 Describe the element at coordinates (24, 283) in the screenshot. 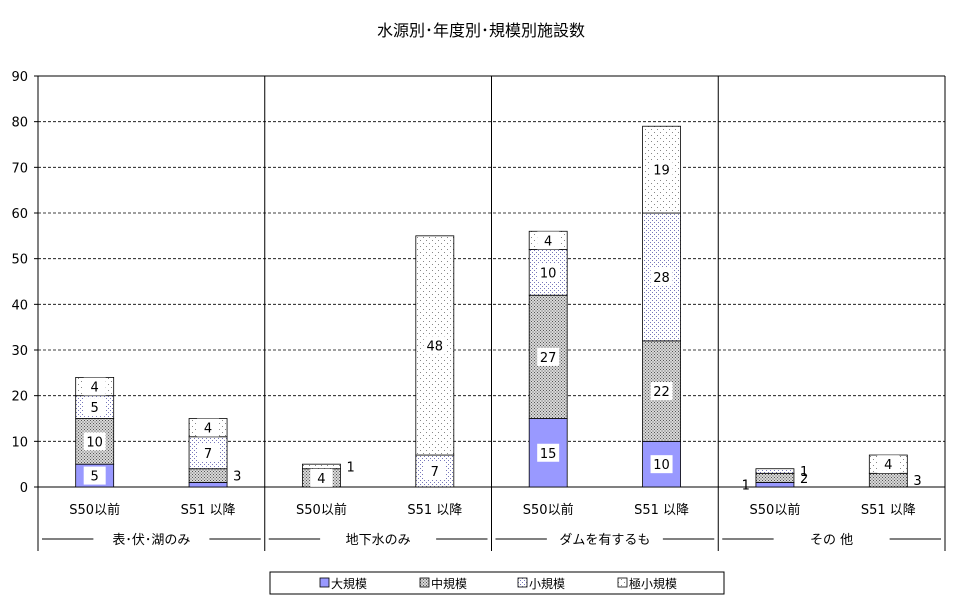

I see `y-axis-ticks: 0 10 20 30 40 50 60 70 80 90` at that location.